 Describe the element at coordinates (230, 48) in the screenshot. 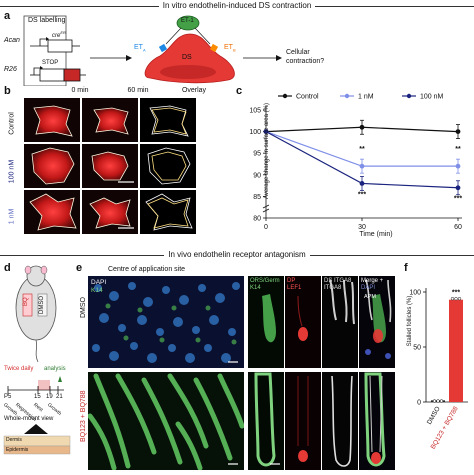

I see `etb-label: ETB` at that location.